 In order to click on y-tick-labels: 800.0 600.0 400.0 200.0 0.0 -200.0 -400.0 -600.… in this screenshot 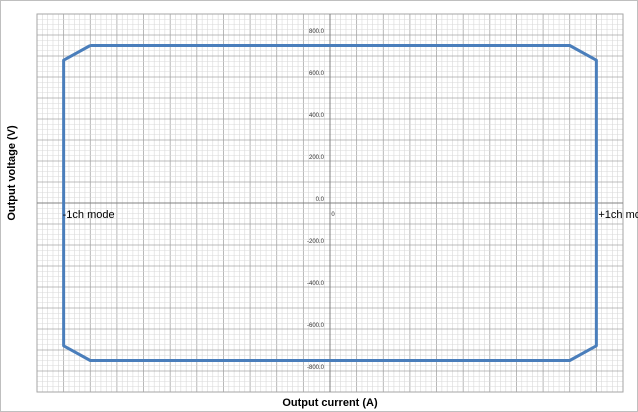, I will do `click(316, 200)`.